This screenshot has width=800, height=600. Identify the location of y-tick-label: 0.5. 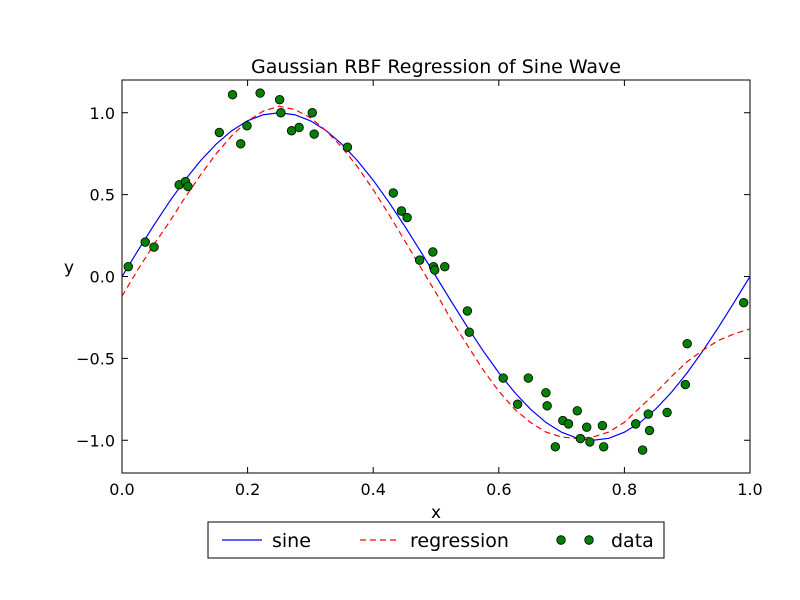
(102, 195).